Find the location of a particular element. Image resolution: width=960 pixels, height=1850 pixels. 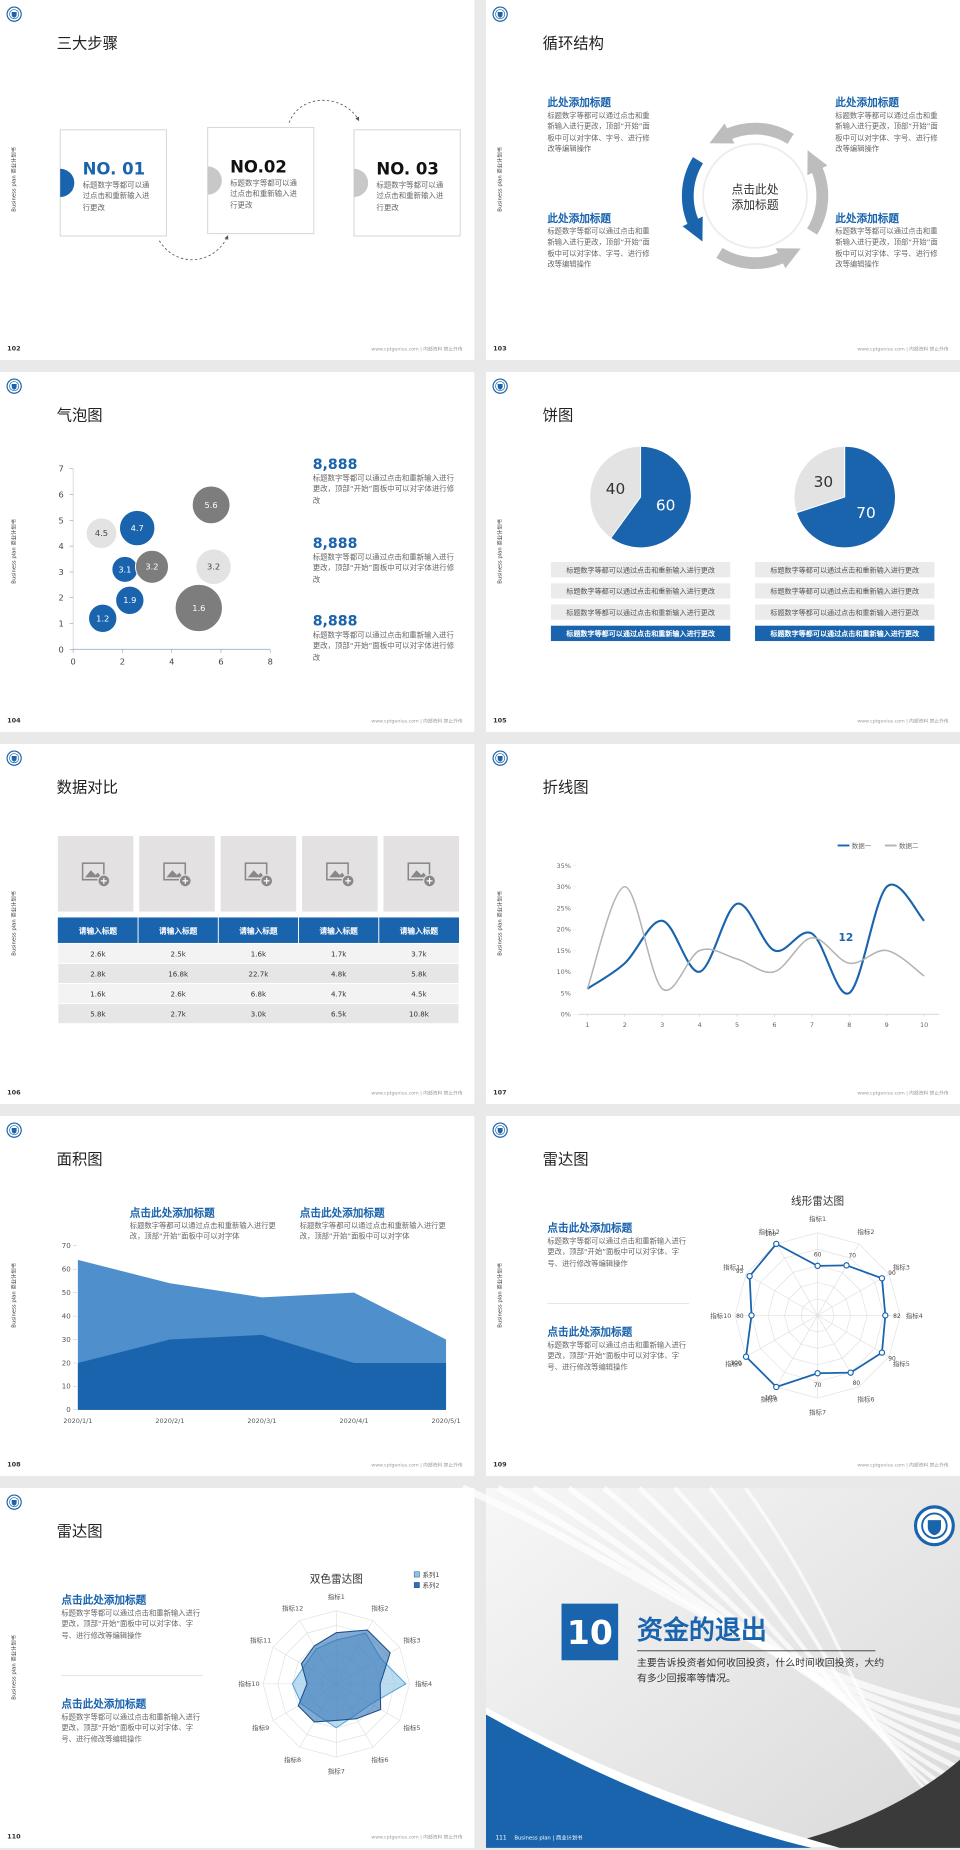

page-number: 105 is located at coordinates (500, 720).